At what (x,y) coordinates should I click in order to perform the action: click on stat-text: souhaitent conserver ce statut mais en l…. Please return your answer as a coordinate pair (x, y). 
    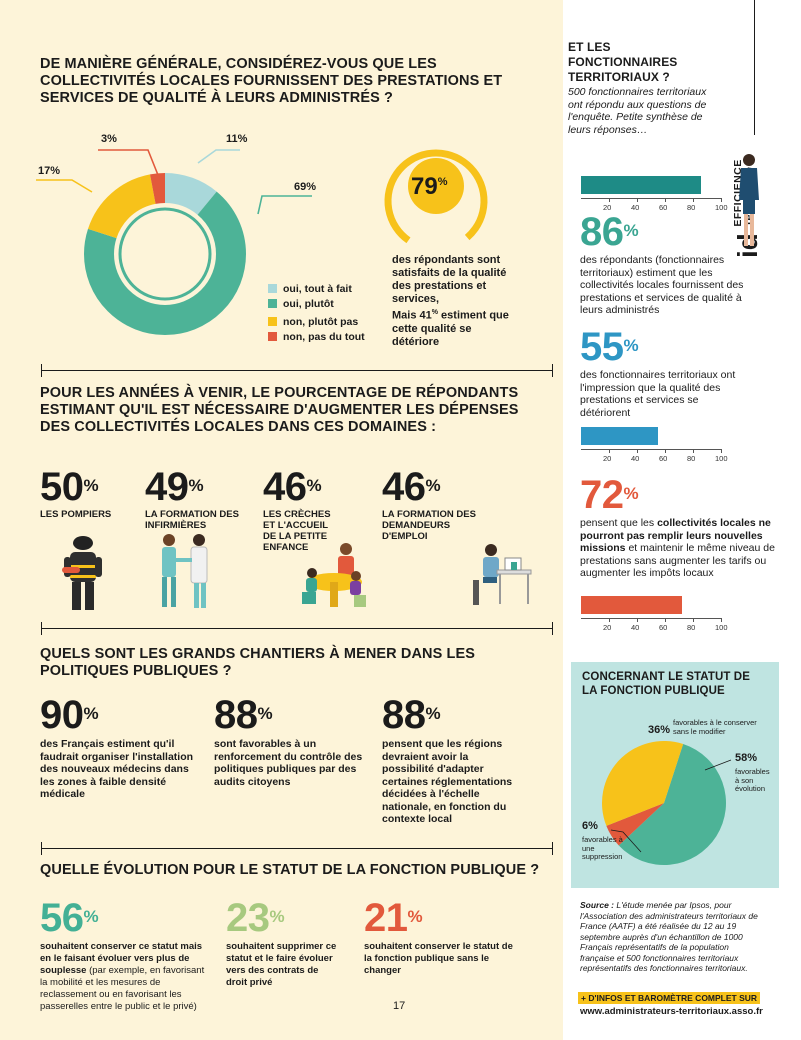
    Looking at the image, I should click on (122, 976).